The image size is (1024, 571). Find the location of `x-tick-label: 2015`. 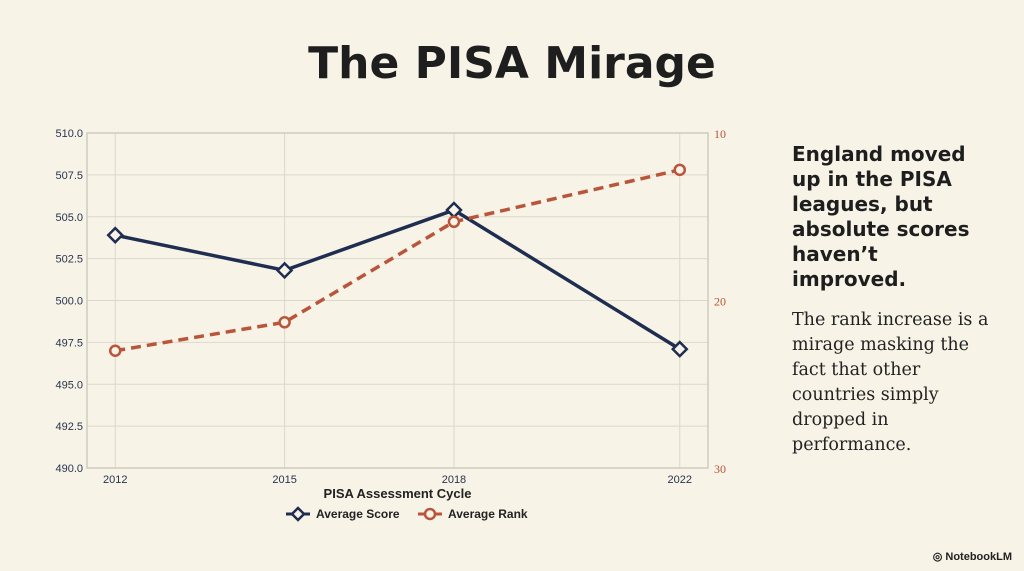

x-tick-label: 2015 is located at coordinates (284, 480).